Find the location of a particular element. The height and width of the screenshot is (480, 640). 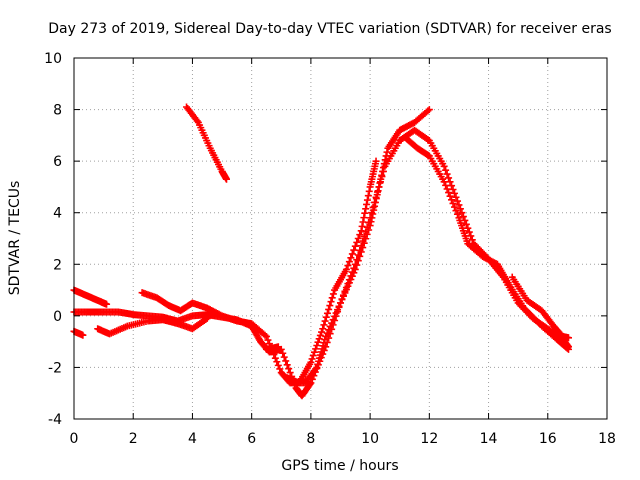

y-tick-label: 0 is located at coordinates (57, 317).